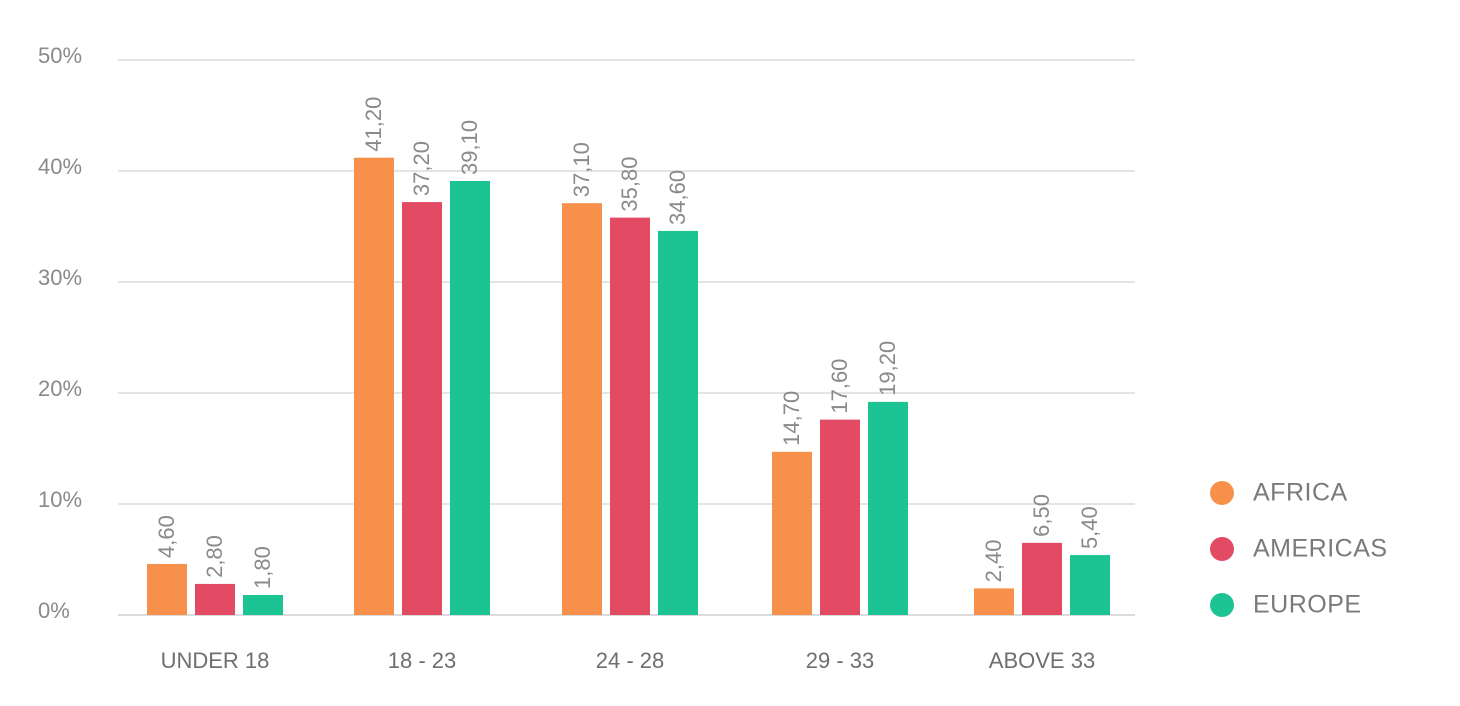  What do you see at coordinates (1041, 515) in the screenshot?
I see `data-label: 6,50` at bounding box center [1041, 515].